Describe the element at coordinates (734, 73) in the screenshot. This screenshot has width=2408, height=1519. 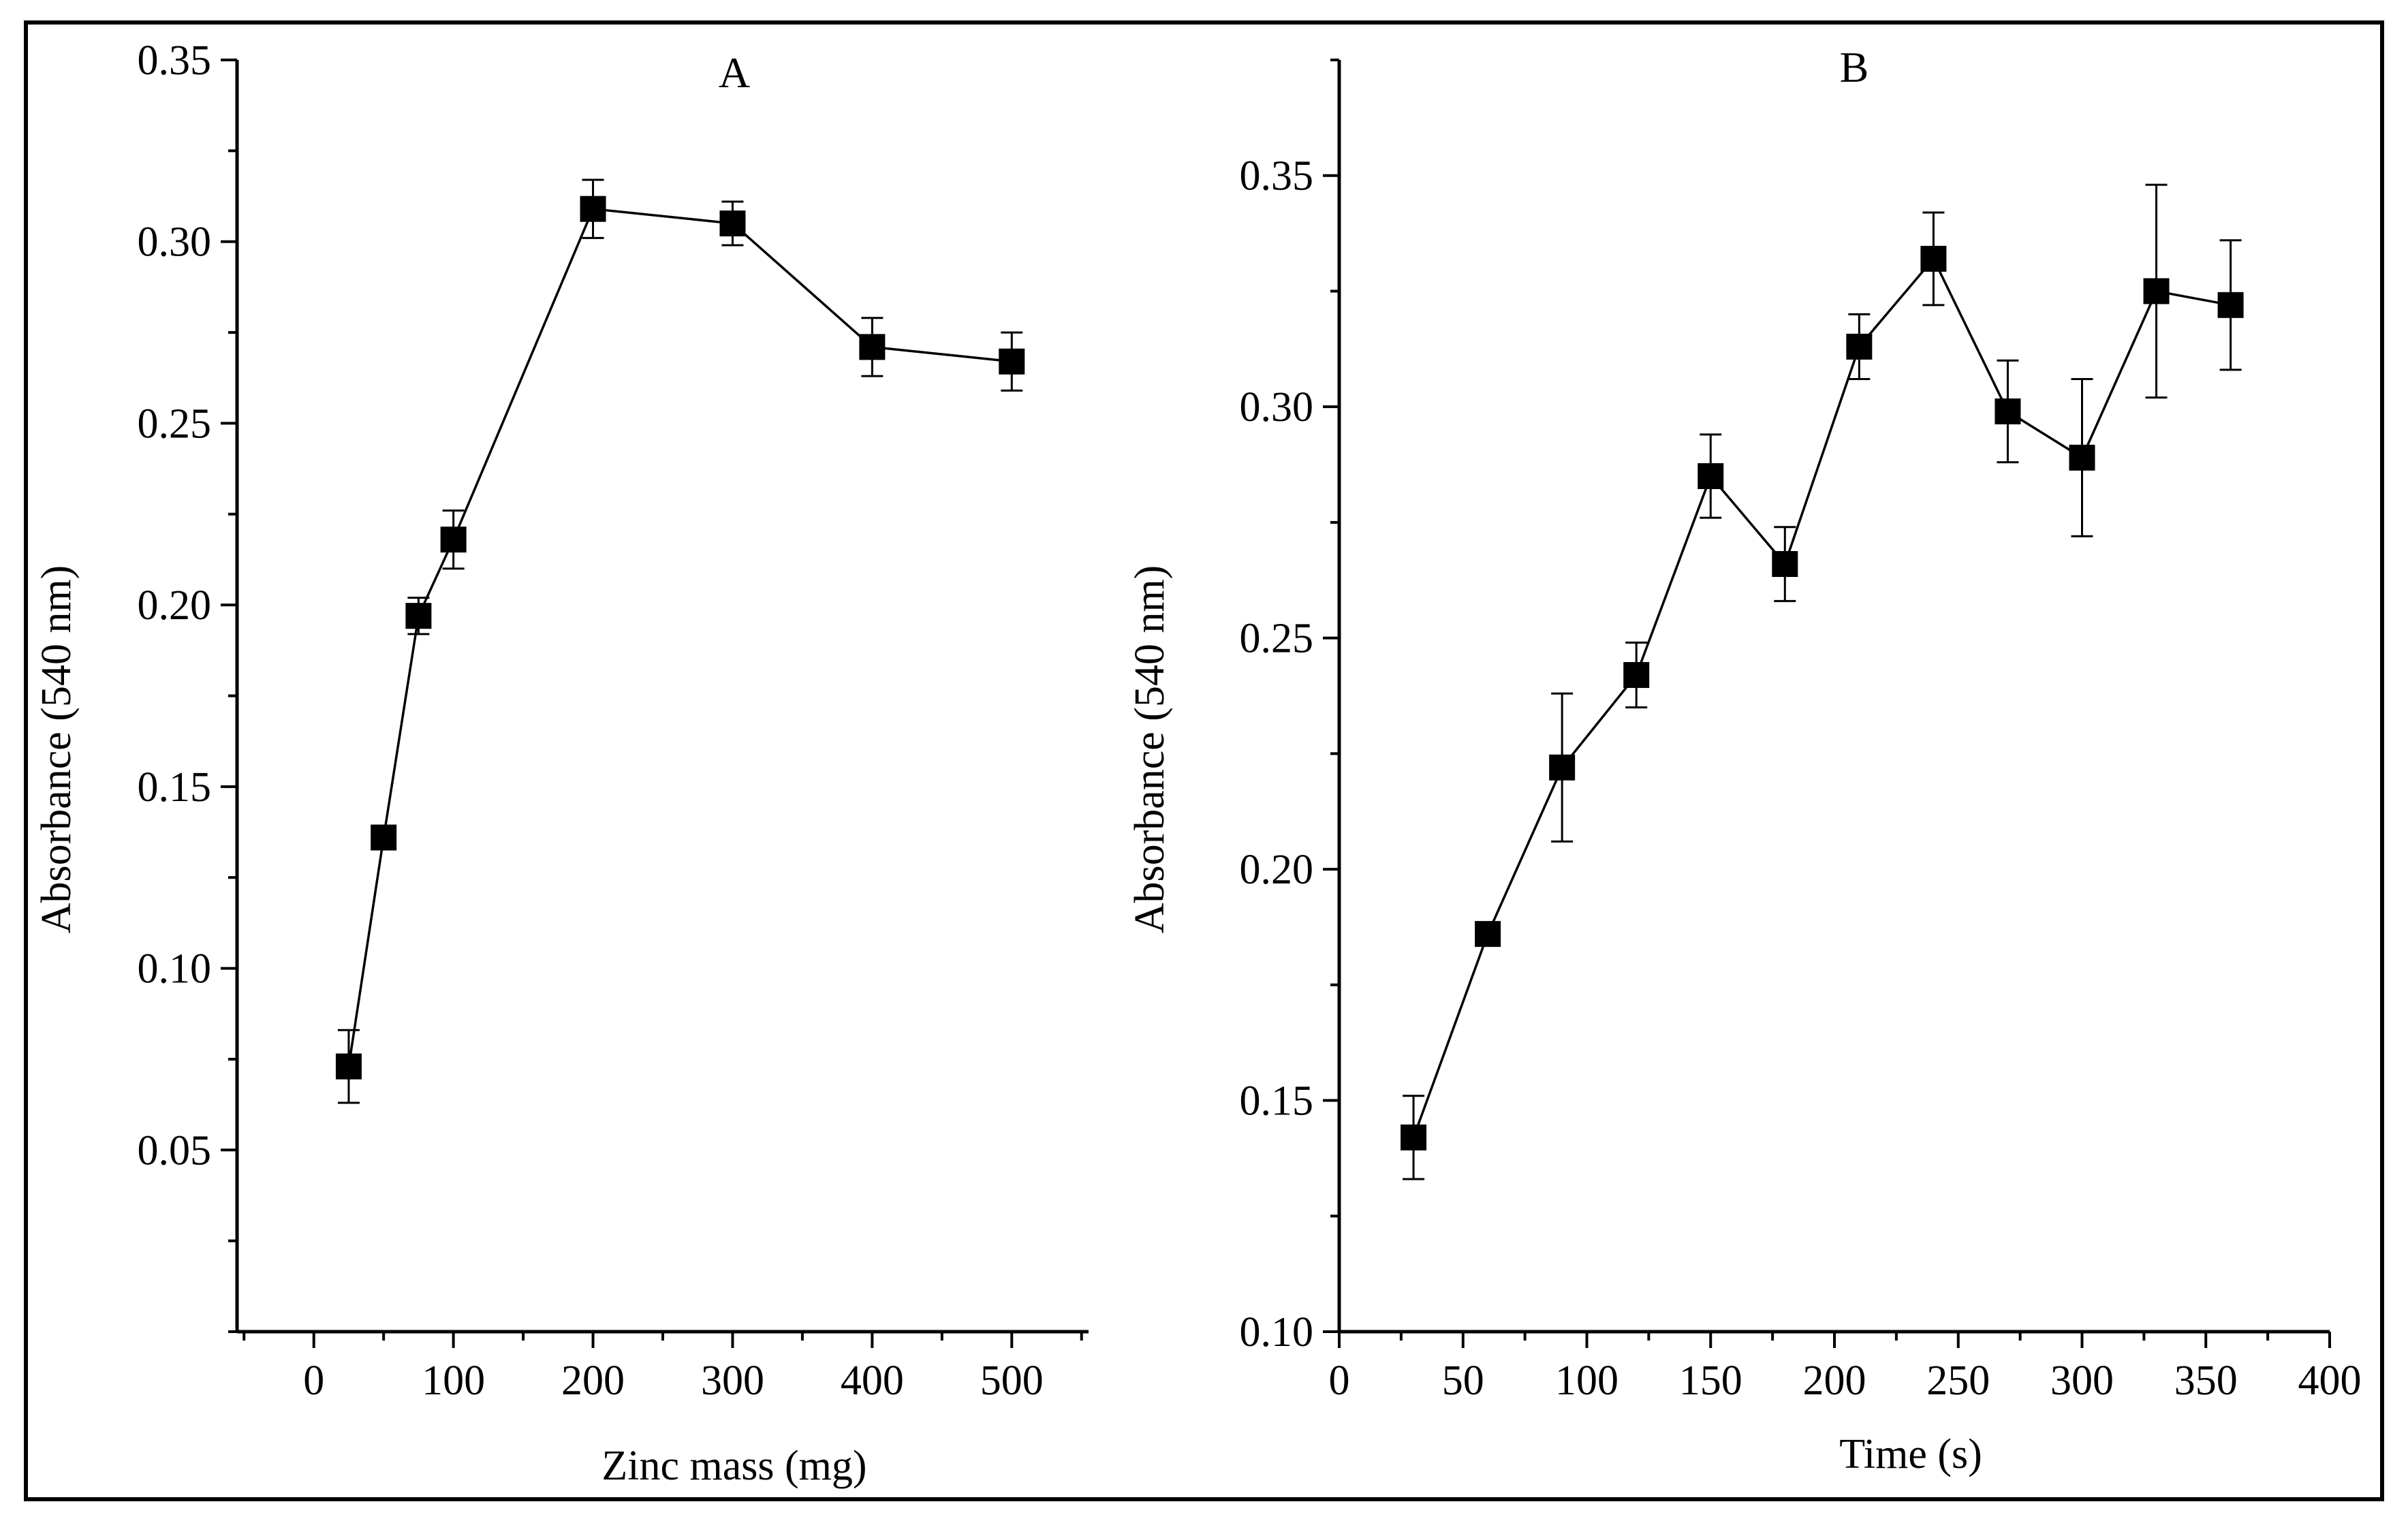
I see `panel-a-title: A` at that location.